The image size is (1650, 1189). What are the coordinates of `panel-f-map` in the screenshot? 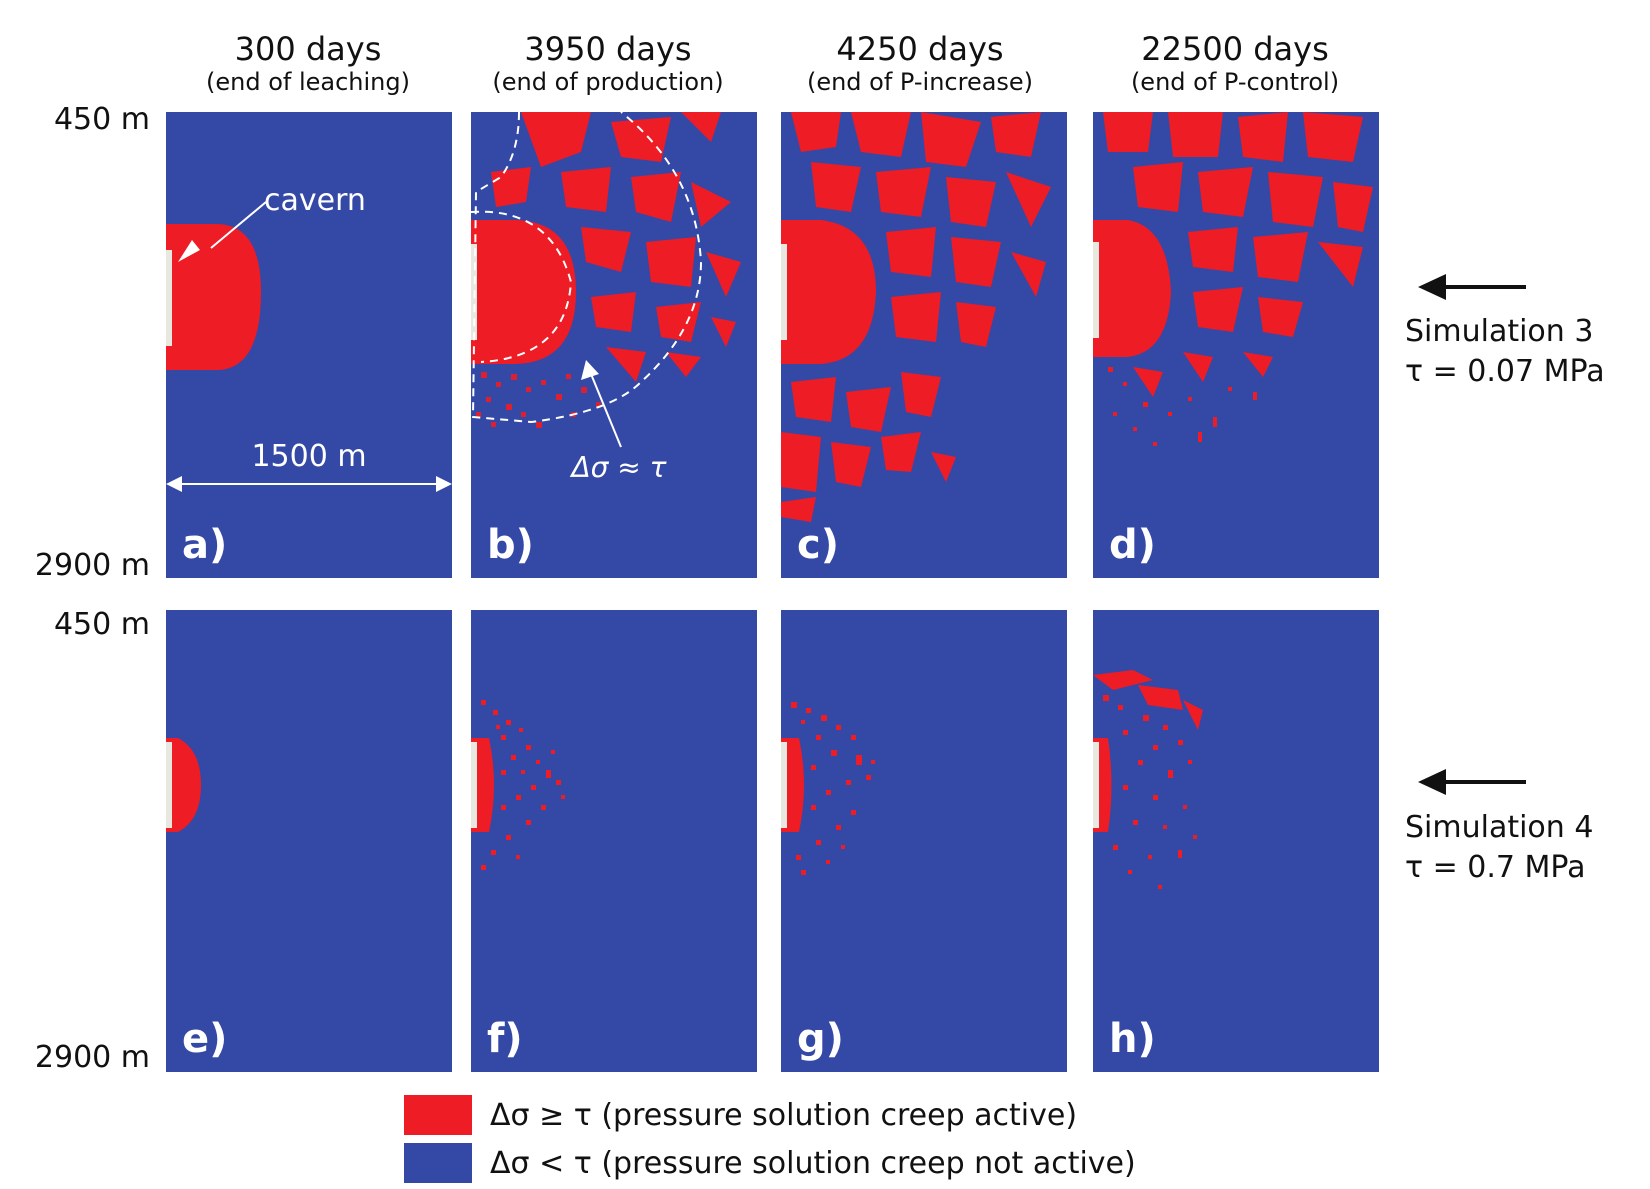 It's located at (518, 785).